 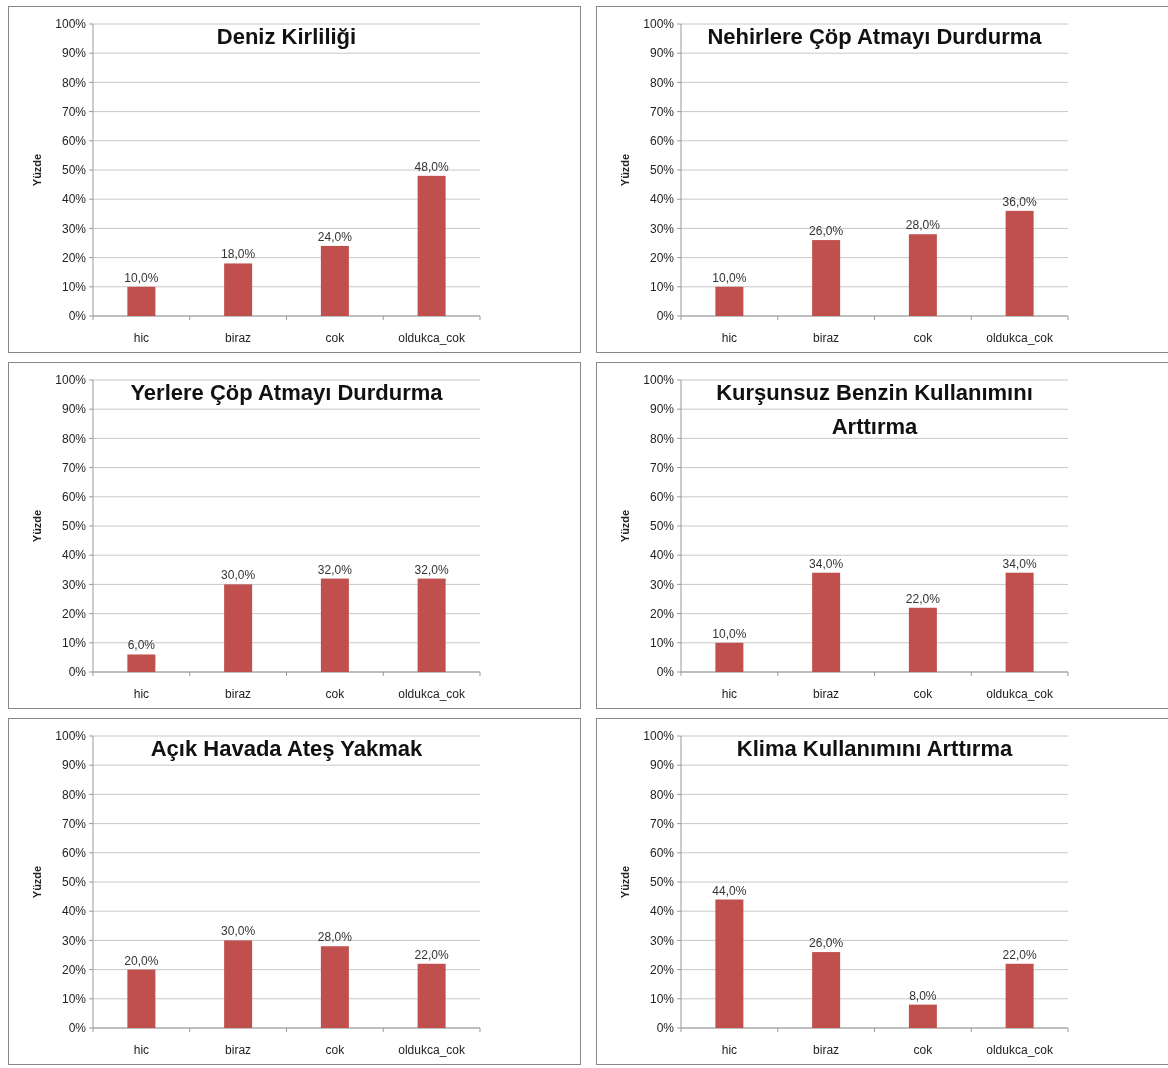 I want to click on data-label: 30,0%, so click(x=238, y=575).